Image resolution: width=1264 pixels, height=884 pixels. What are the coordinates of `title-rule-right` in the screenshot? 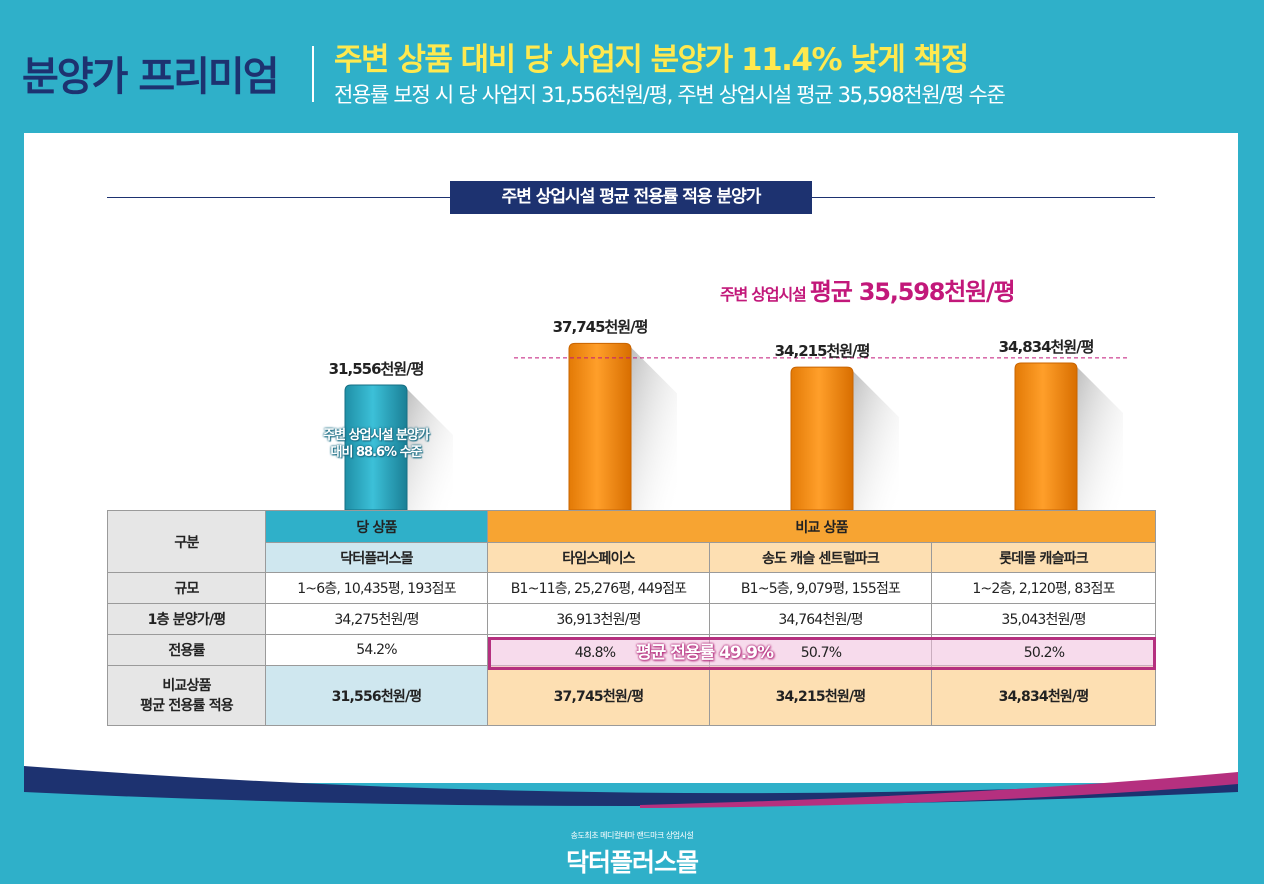 It's located at (983, 197).